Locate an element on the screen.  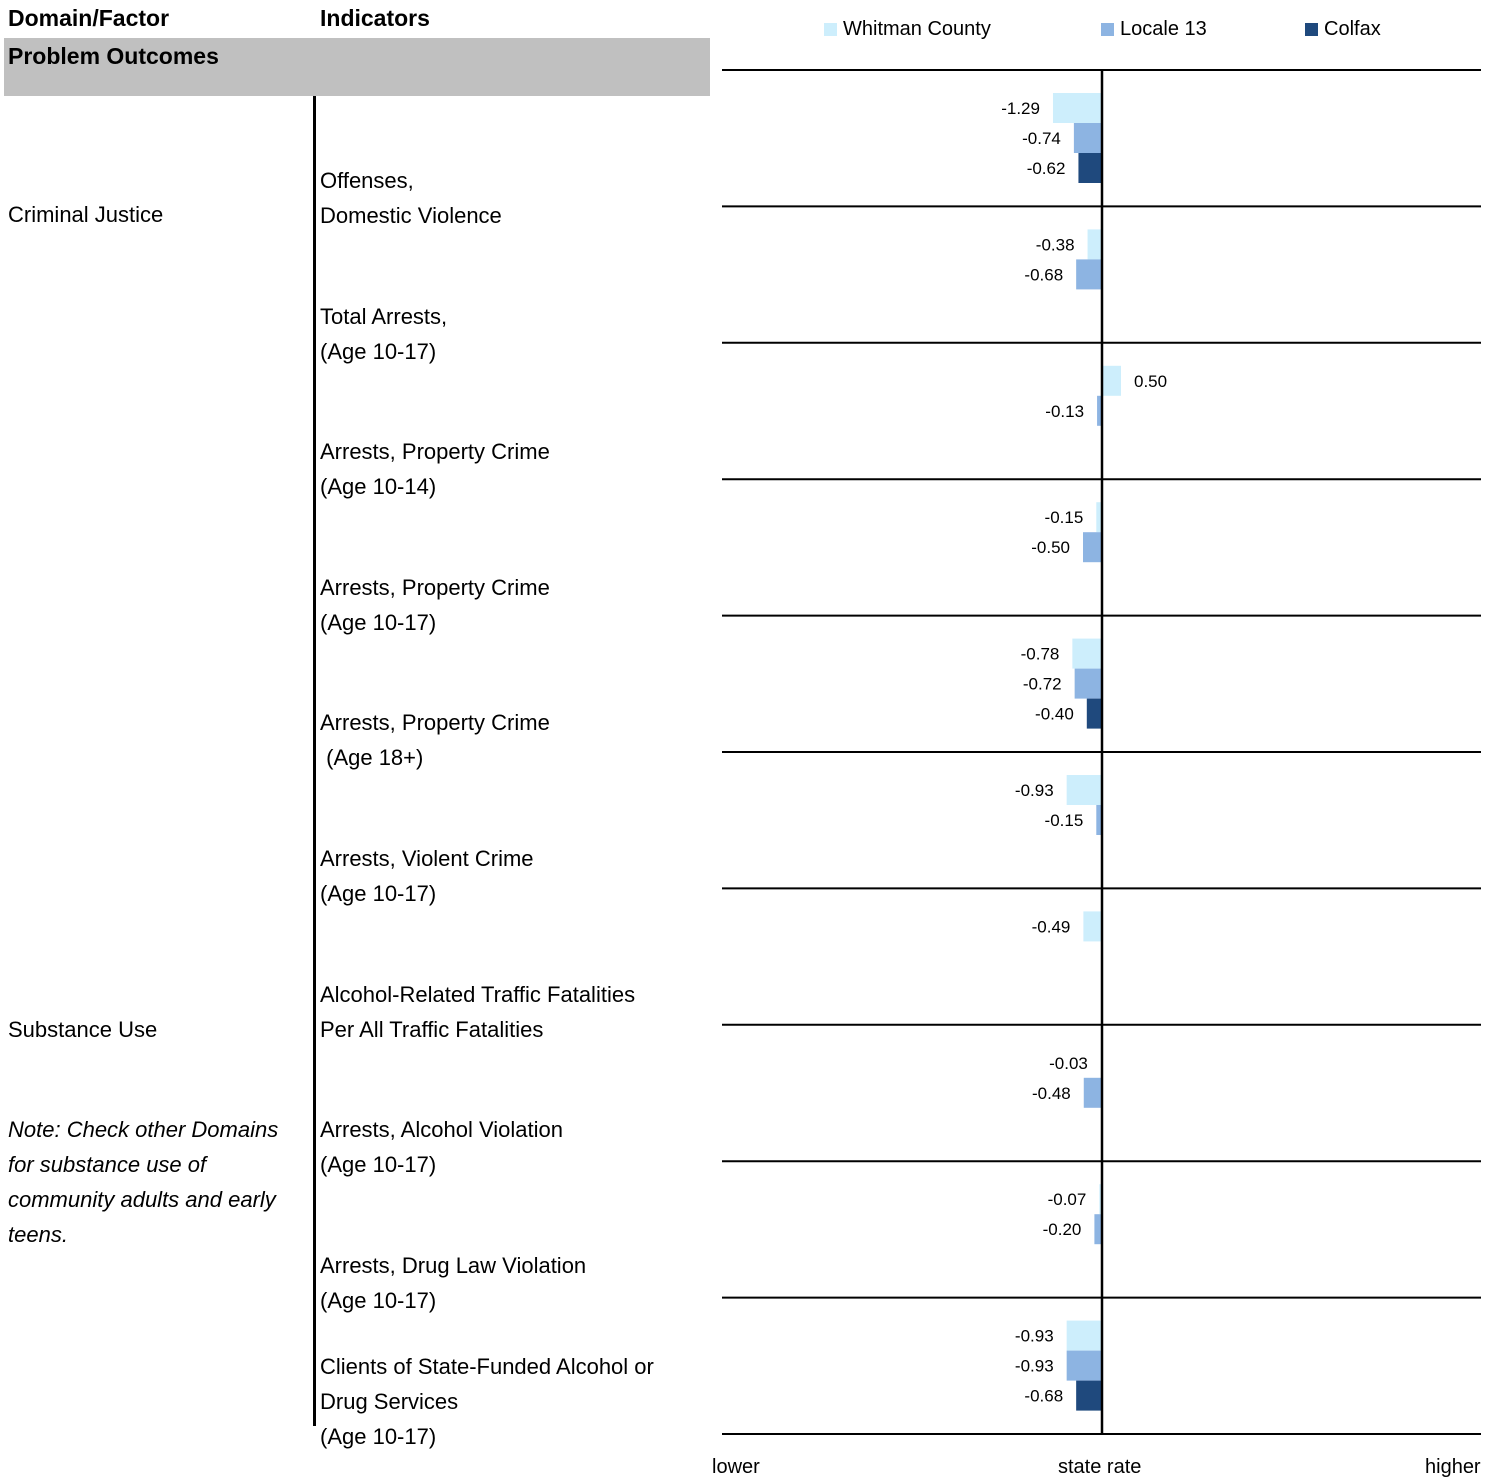
bar-value-label: -0.38 is located at coordinates (1055, 244).